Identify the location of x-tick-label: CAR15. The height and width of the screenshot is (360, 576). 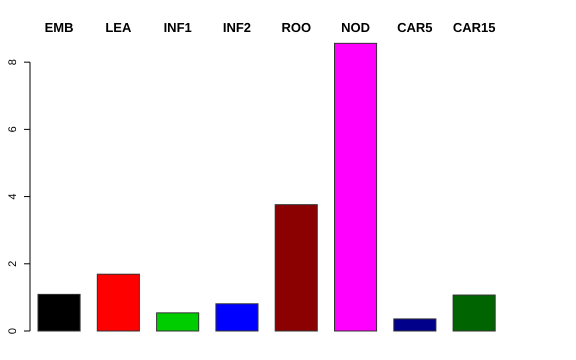
(474, 27).